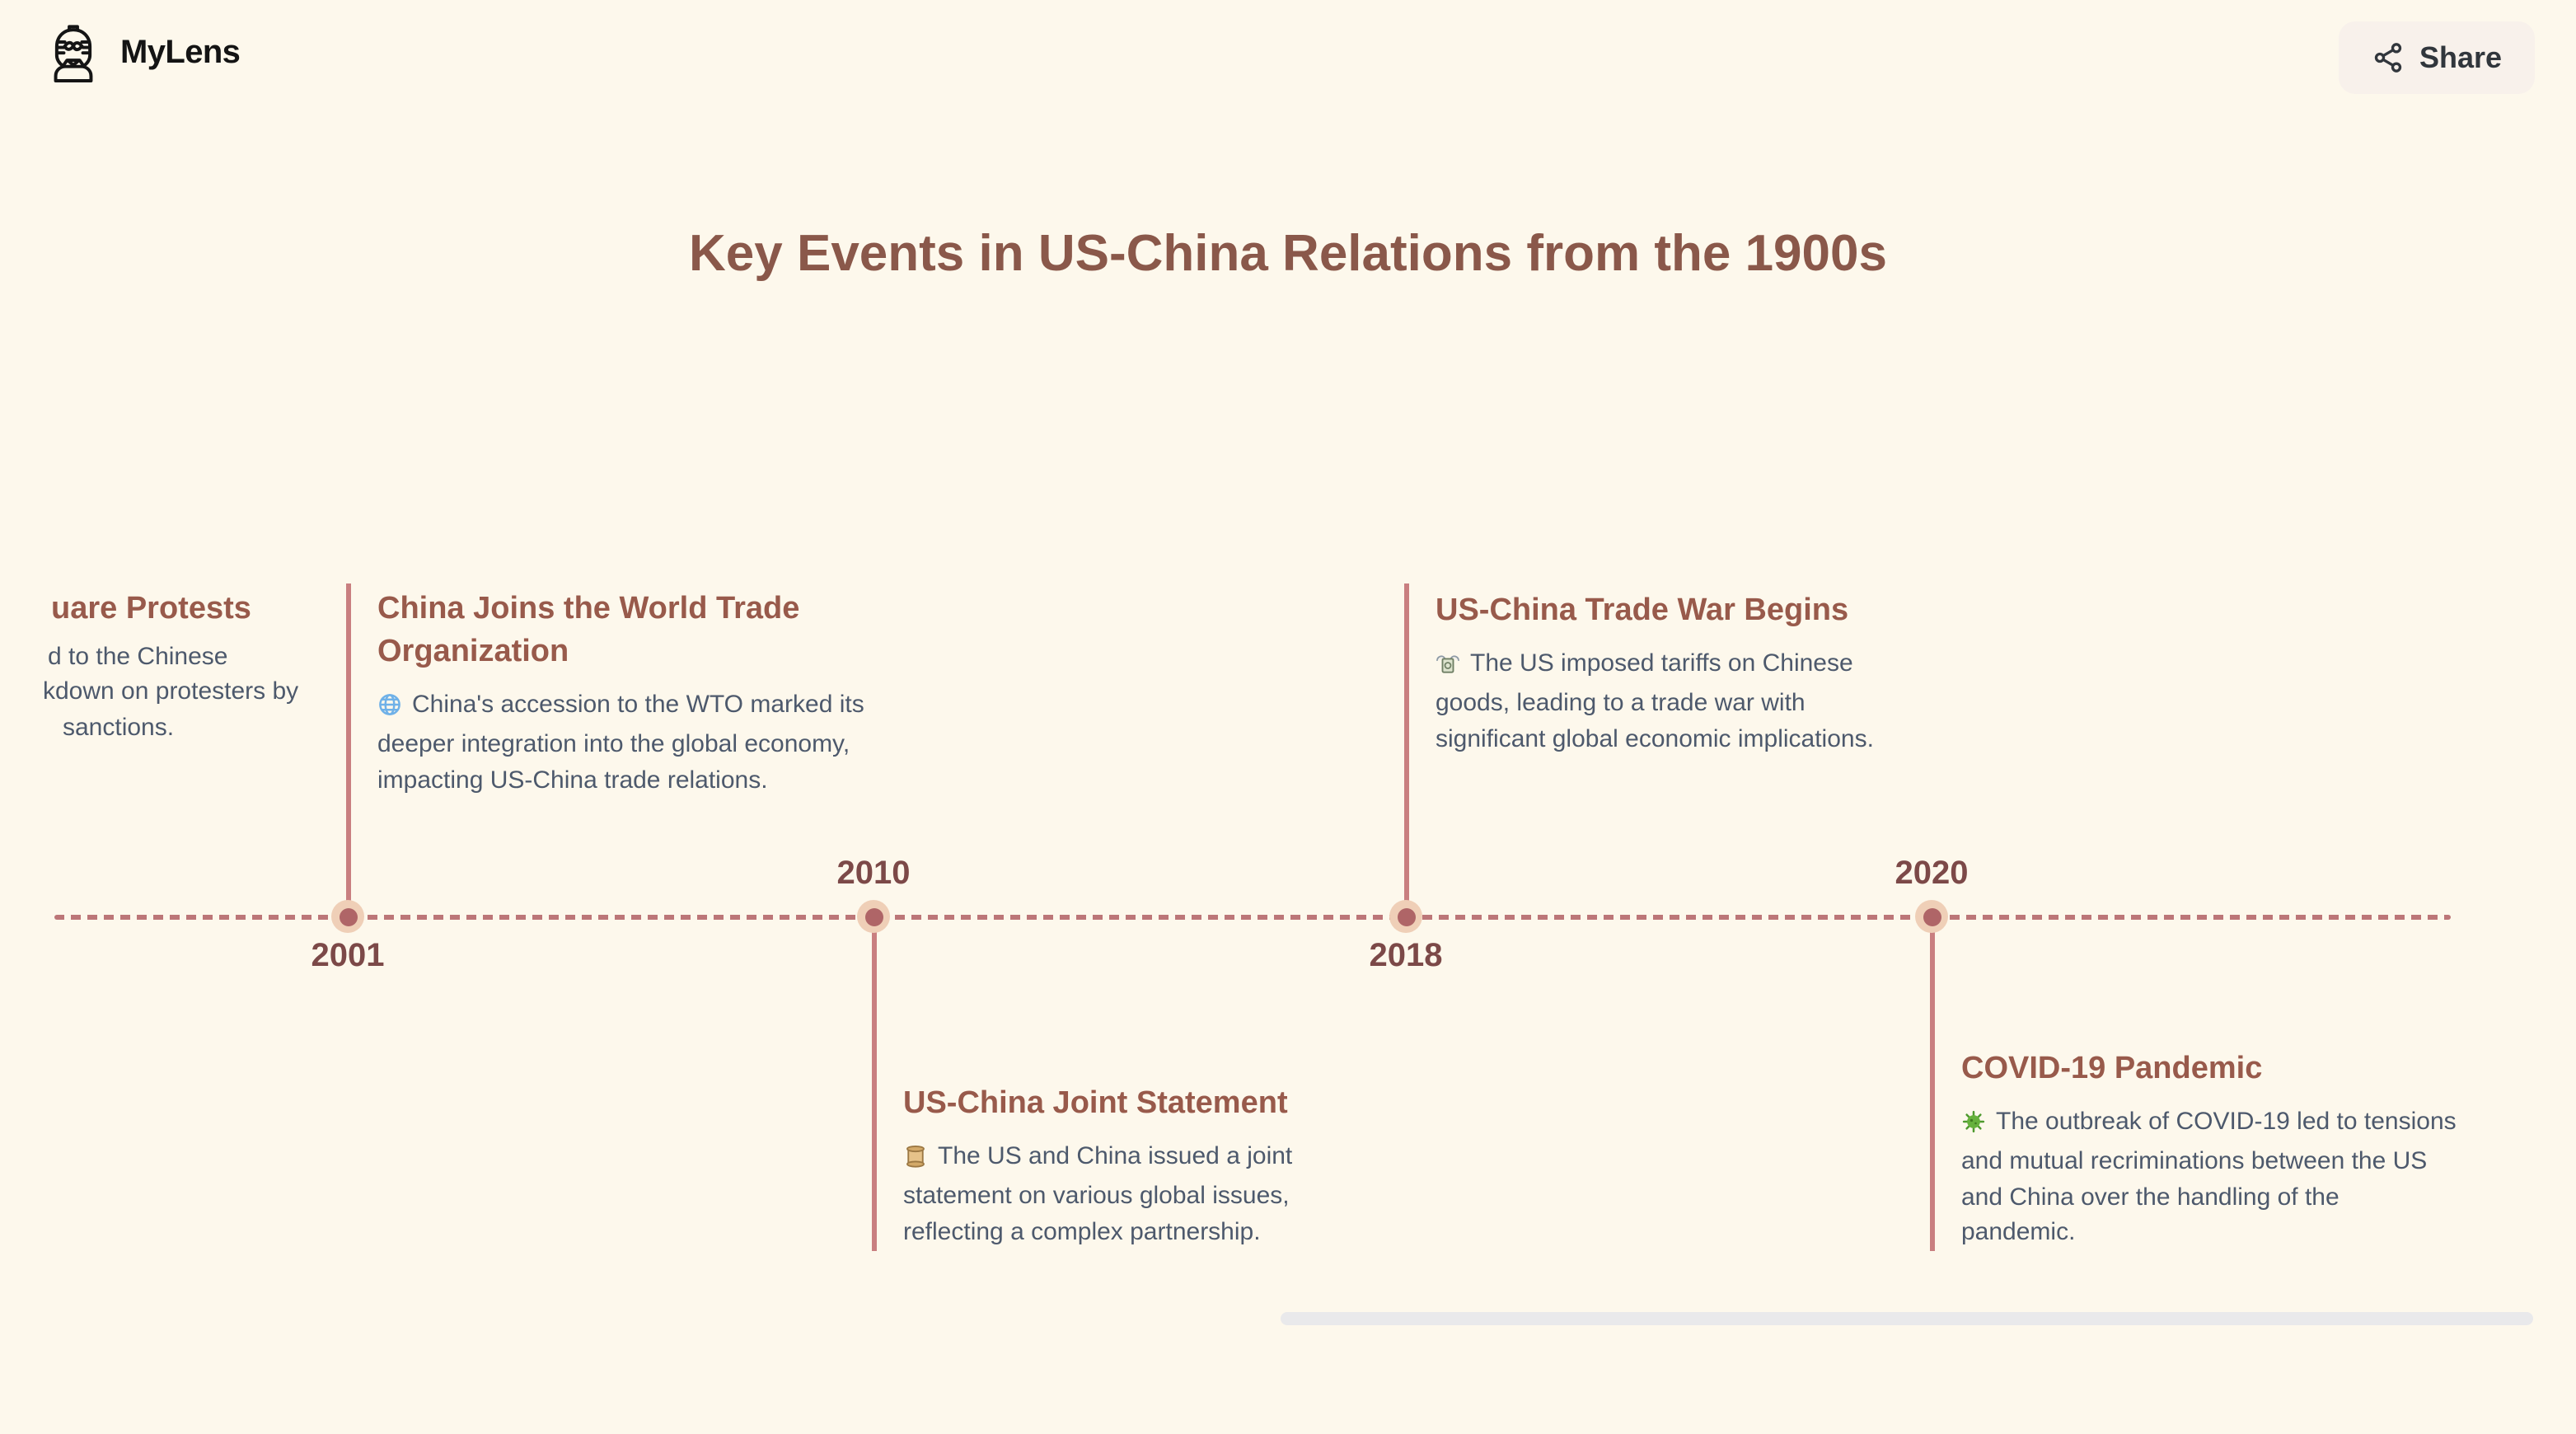 Image resolution: width=2576 pixels, height=1434 pixels. I want to click on share-button: Share, so click(2436, 57).